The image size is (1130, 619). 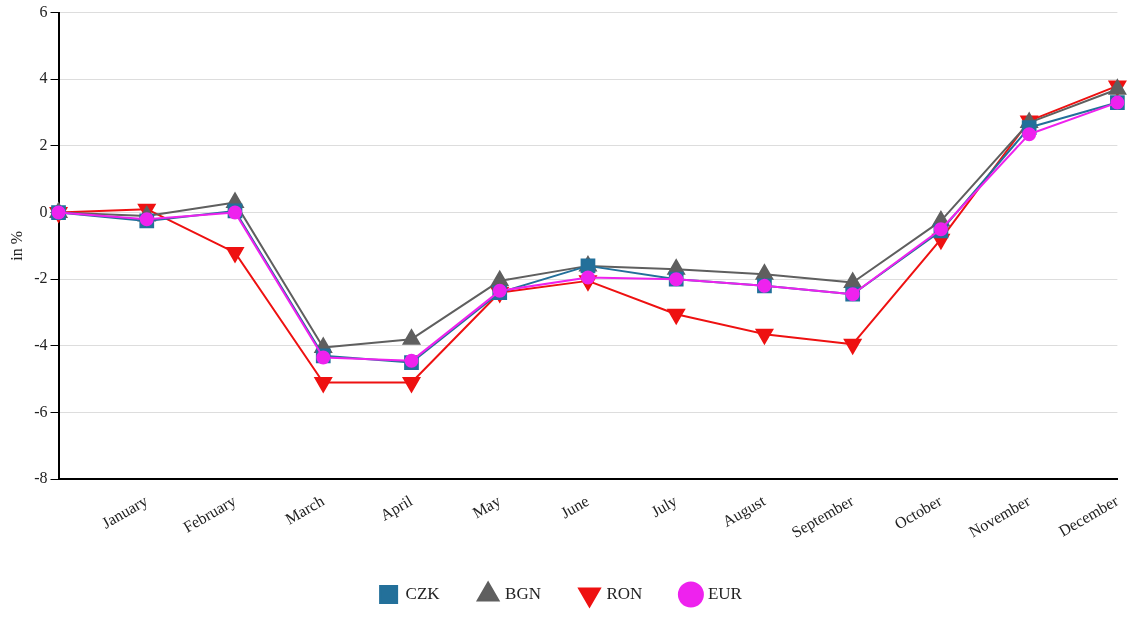 What do you see at coordinates (523, 593) in the screenshot?
I see `legend-label: BGN` at bounding box center [523, 593].